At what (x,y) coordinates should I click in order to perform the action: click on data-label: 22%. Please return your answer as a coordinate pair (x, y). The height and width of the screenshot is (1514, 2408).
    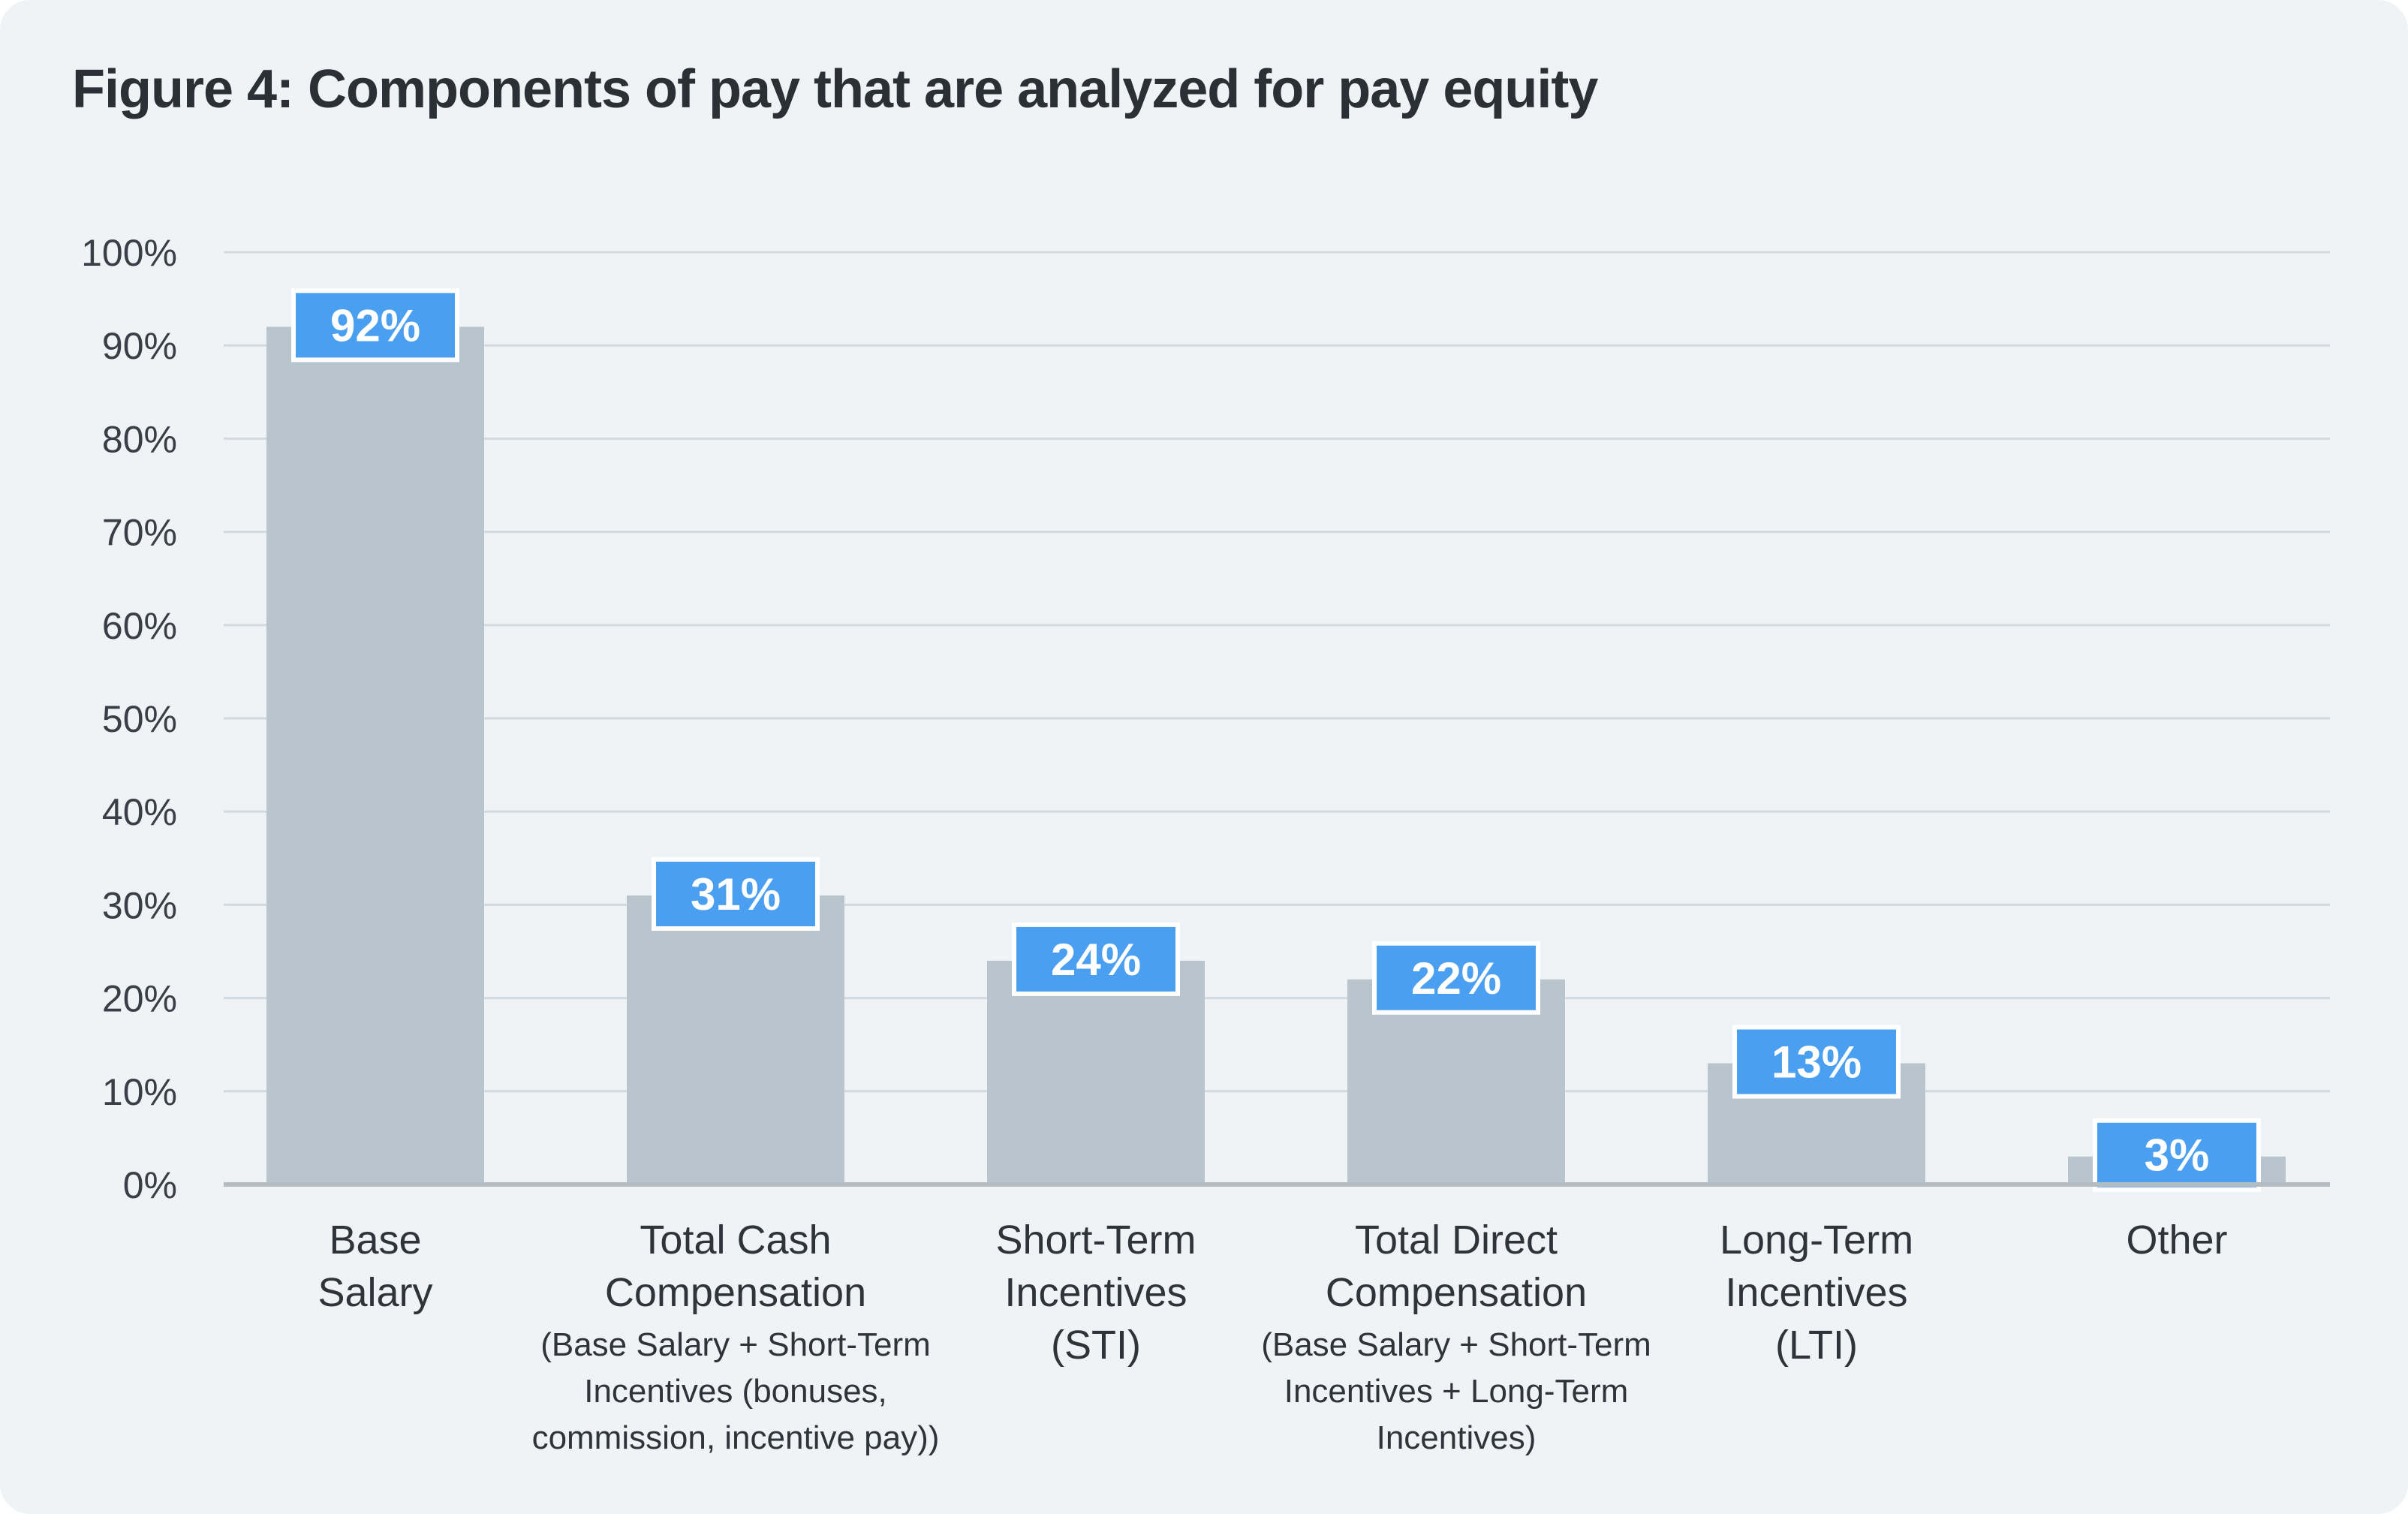
    Looking at the image, I should click on (1456, 979).